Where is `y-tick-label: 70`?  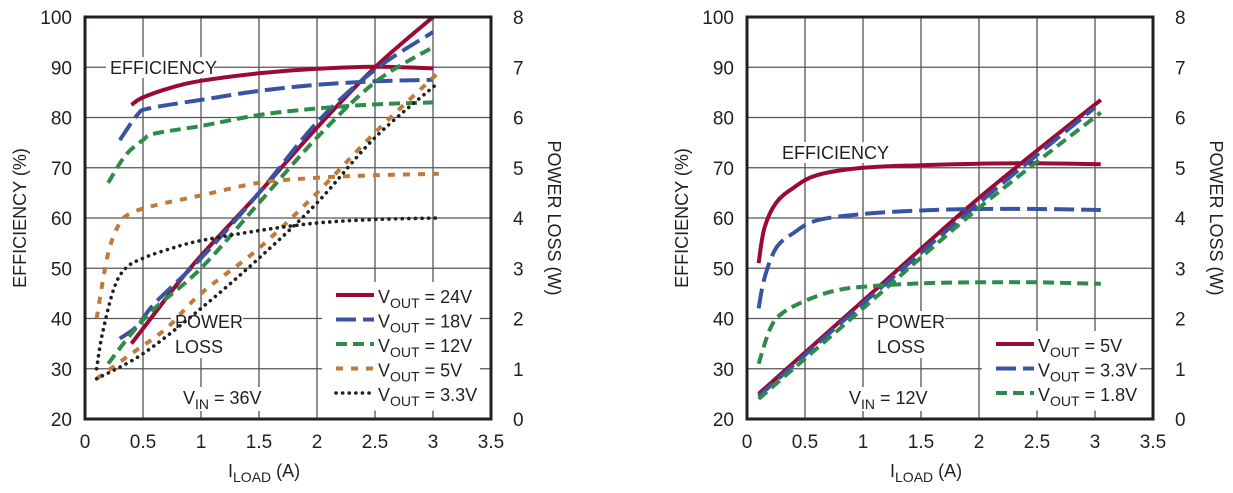 y-tick-label: 70 is located at coordinates (61, 169).